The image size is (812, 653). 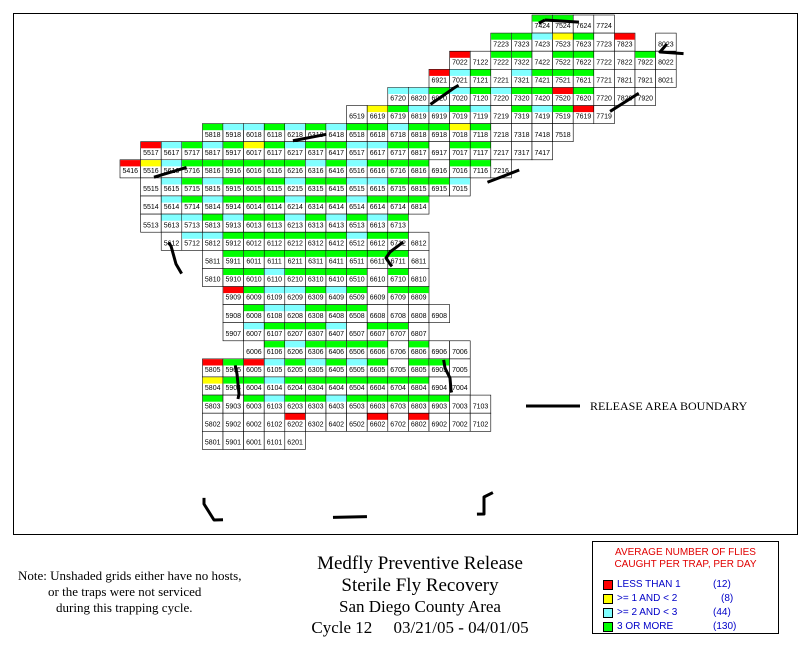 I want to click on grid-cell-label: 6005, so click(x=254, y=370).